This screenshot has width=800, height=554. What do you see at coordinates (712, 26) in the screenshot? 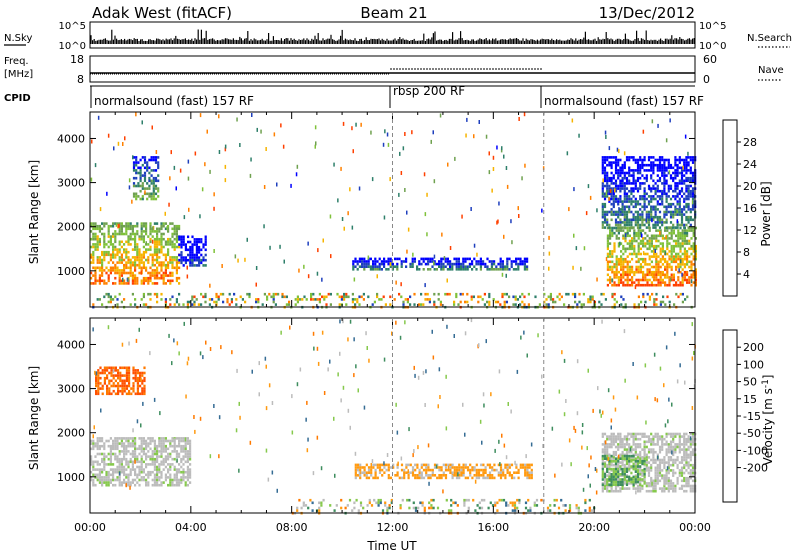
I see `nsearch-tick-top: 10^5` at bounding box center [712, 26].